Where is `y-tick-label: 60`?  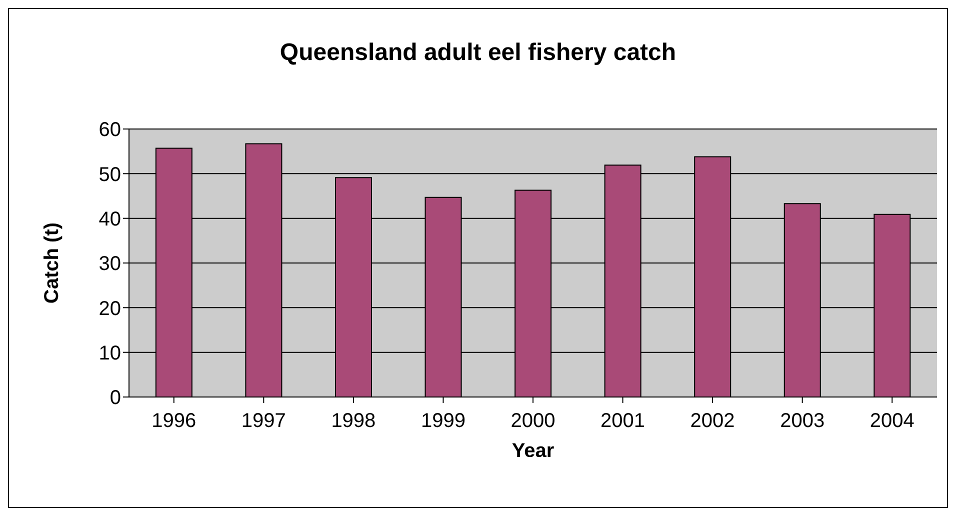
y-tick-label: 60 is located at coordinates (109, 130).